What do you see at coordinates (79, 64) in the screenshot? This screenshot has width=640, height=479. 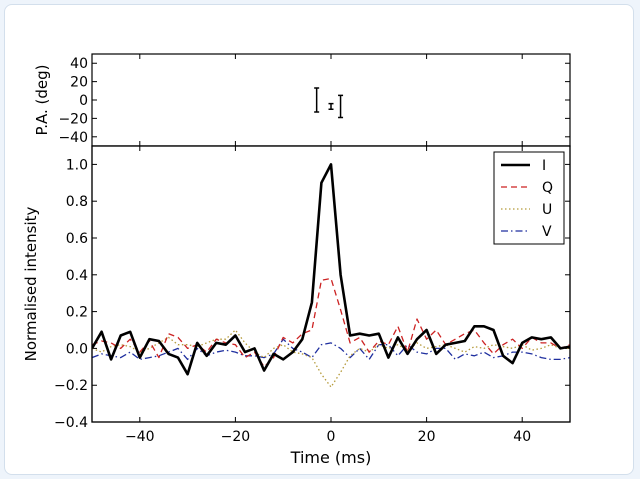 I see `pa-y-tick-label: 40` at bounding box center [79, 64].